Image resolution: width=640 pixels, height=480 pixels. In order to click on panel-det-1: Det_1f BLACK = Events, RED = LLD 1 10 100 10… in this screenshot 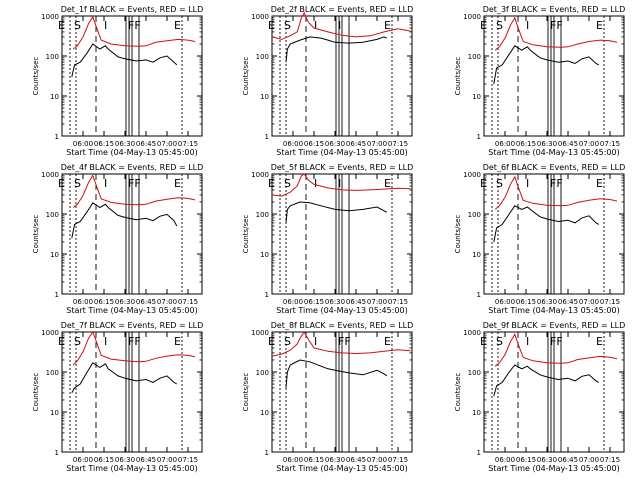, I will do `click(117, 81)`.